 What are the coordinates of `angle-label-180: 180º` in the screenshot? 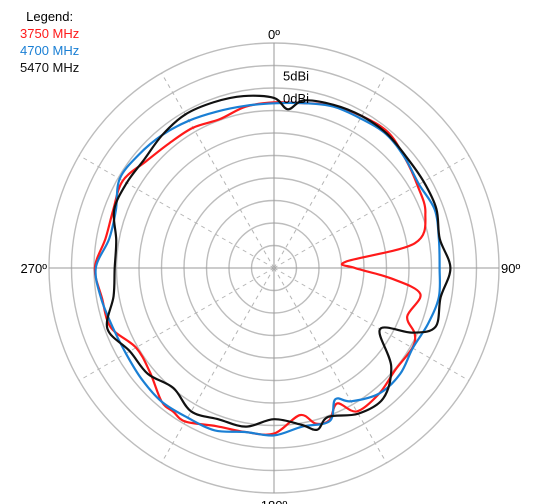 It's located at (274, 501).